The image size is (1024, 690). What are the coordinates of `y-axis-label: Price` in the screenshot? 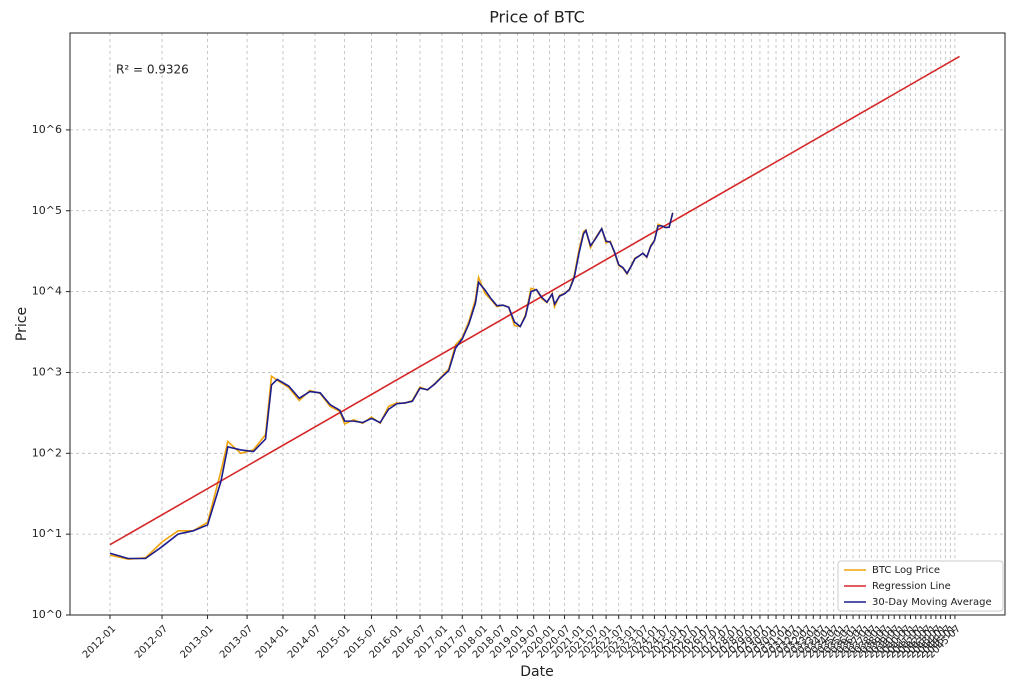 It's located at (22, 324).